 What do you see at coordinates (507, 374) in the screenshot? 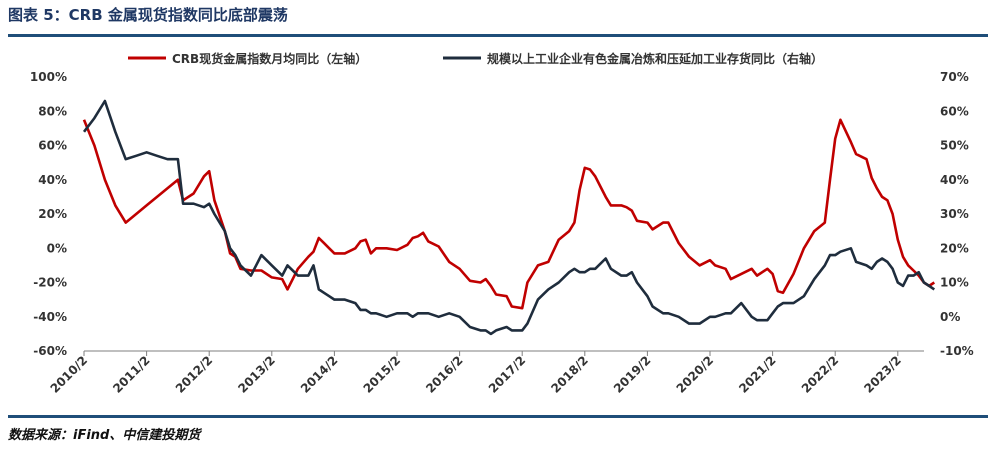
I see `x-tick-label: 2017/2` at bounding box center [507, 374].